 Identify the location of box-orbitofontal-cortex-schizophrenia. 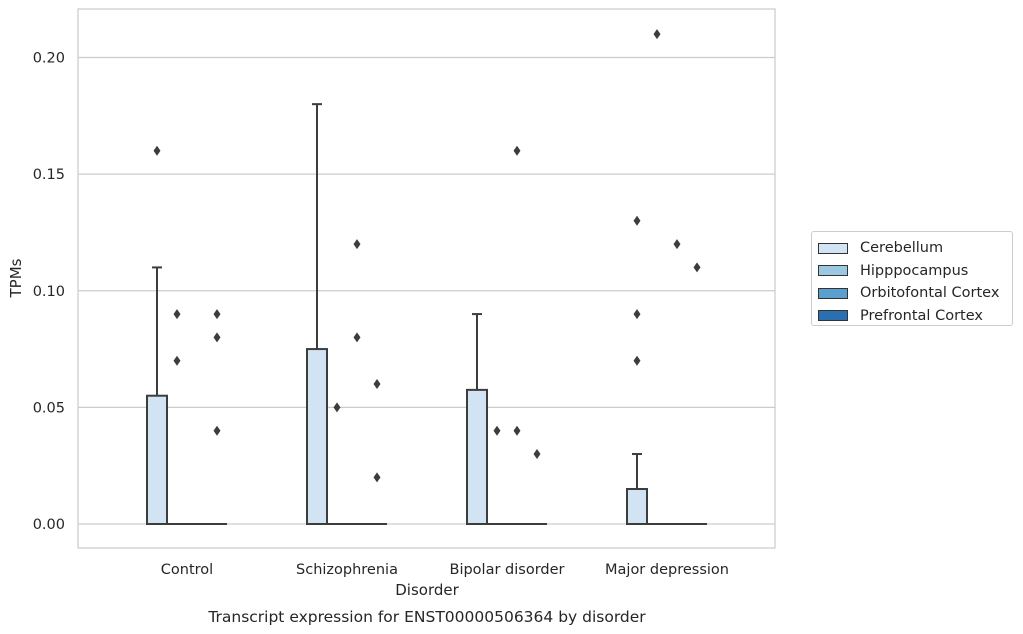
(357, 382).